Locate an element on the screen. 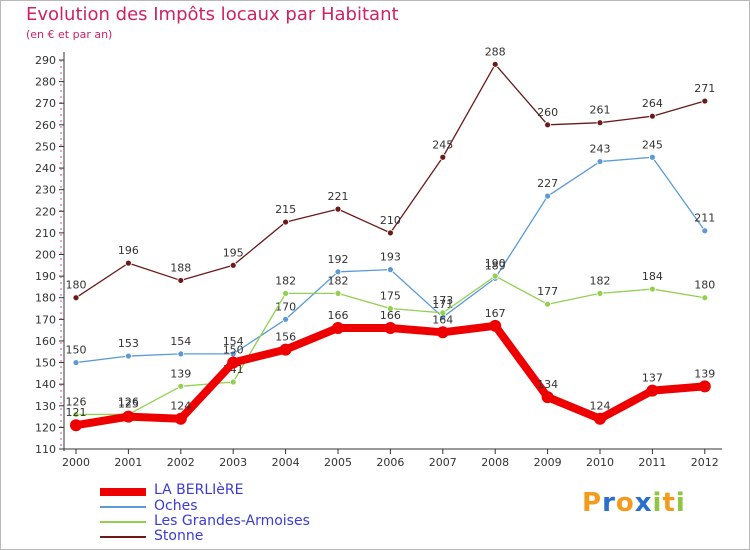 The image size is (750, 550). data-label-les-grandes-armoises: 184 is located at coordinates (652, 276).